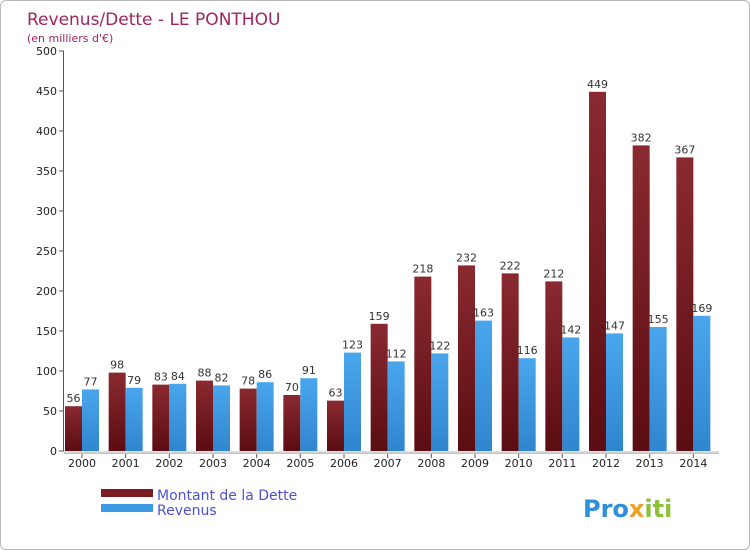  Describe the element at coordinates (658, 509) in the screenshot. I see `logo-suffix: iti` at that location.